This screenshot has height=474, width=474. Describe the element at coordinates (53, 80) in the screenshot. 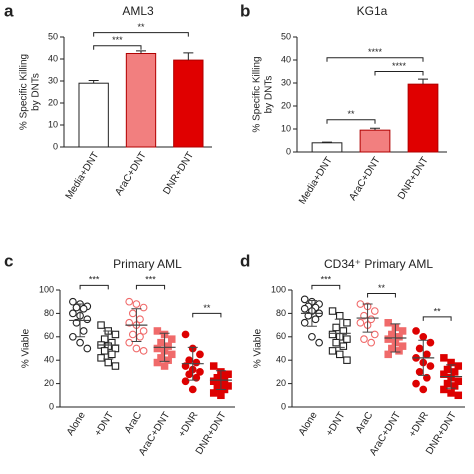

I see `y-tick-label: 30` at that location.